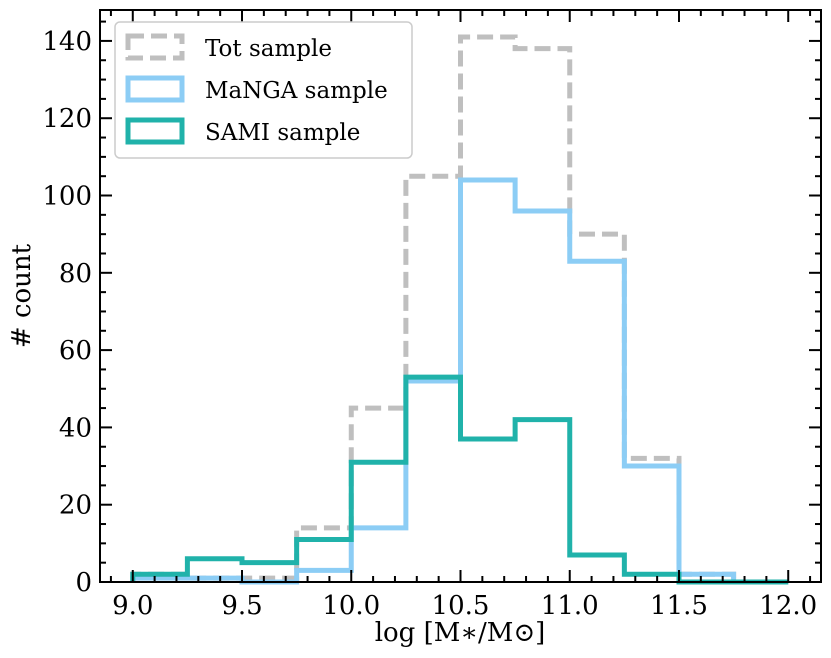 Image resolution: width=831 pixels, height=658 pixels. I want to click on legend-label-sami: SAMI sample, so click(282, 133).